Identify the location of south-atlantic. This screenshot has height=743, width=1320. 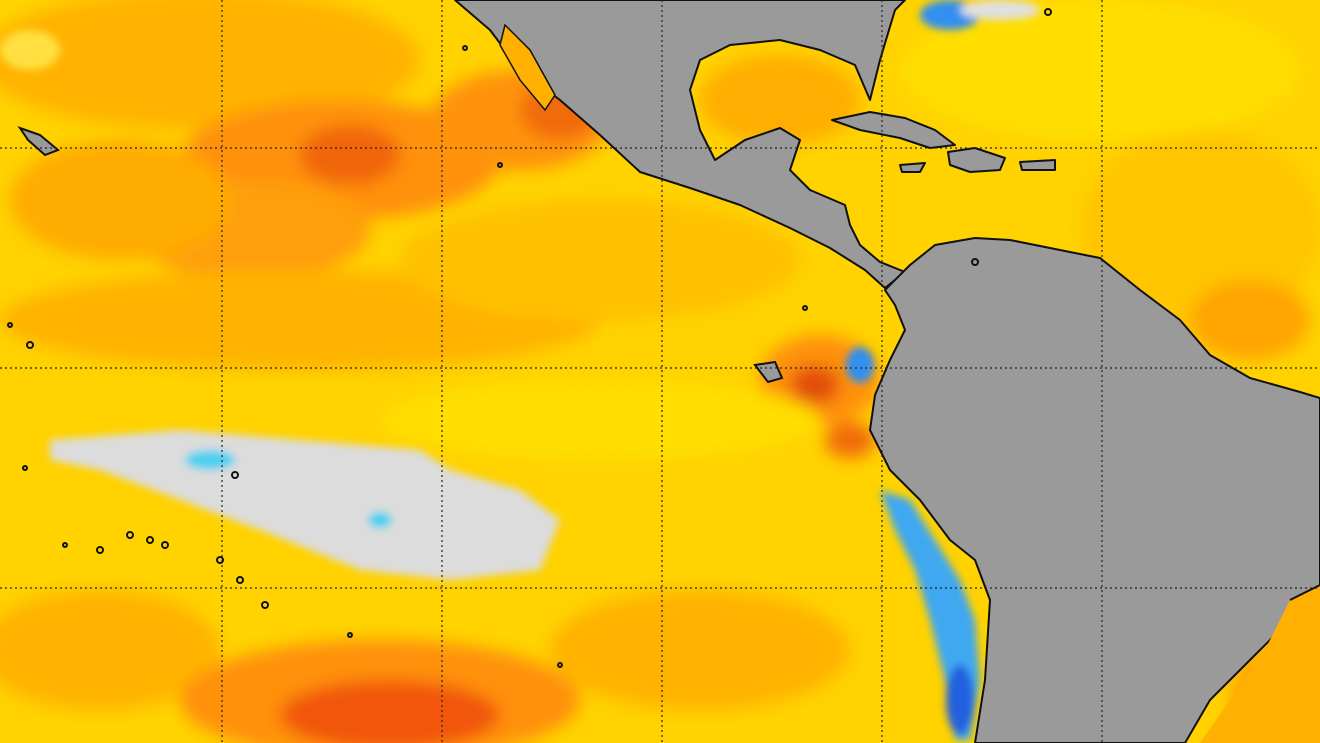
(1260, 664).